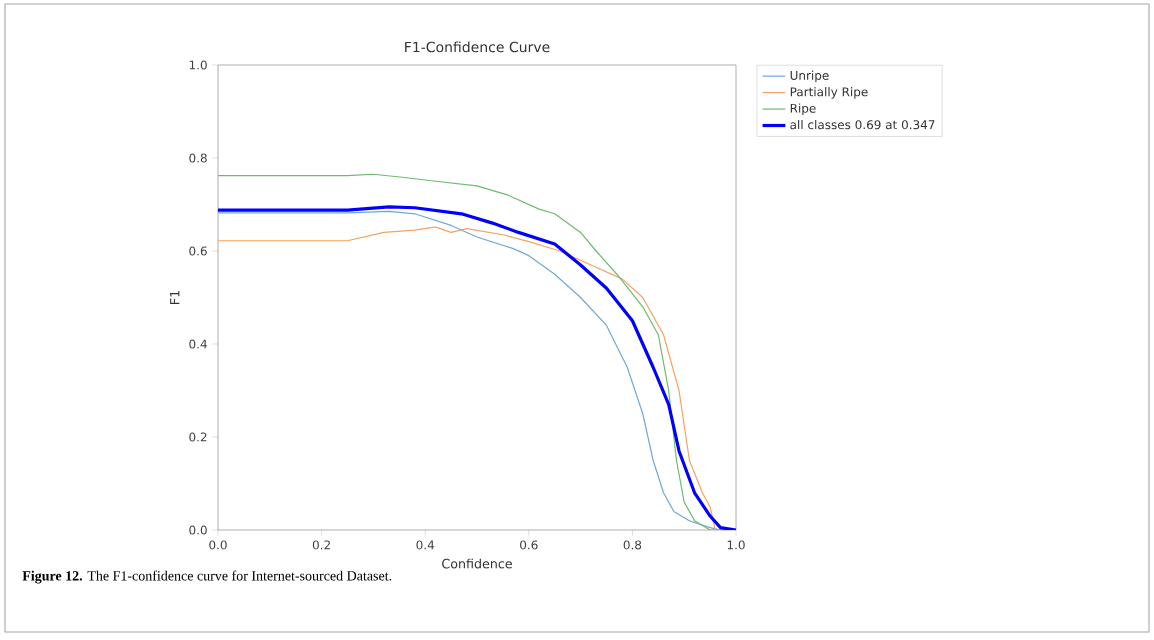 The image size is (1154, 640). What do you see at coordinates (321, 545) in the screenshot?
I see `x-tick-label: 0.2` at bounding box center [321, 545].